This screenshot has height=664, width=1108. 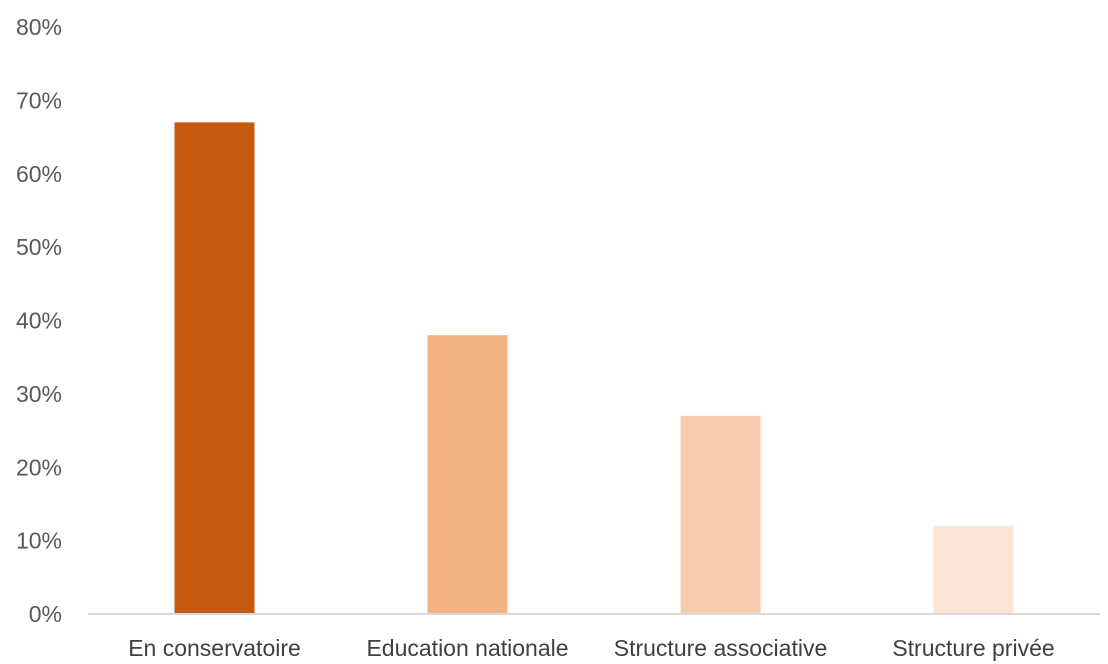 What do you see at coordinates (720, 648) in the screenshot?
I see `x-tick-label: Structure associative` at bounding box center [720, 648].